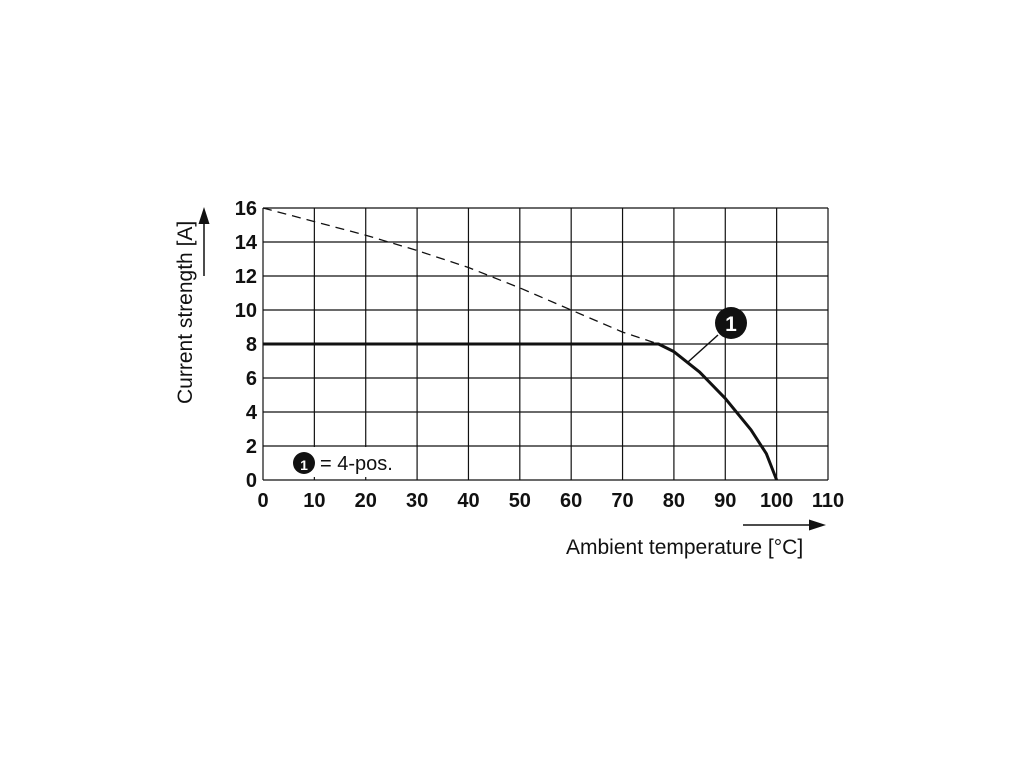 The image size is (1020, 765). What do you see at coordinates (246, 243) in the screenshot?
I see `y-tick-label: 14` at bounding box center [246, 243].